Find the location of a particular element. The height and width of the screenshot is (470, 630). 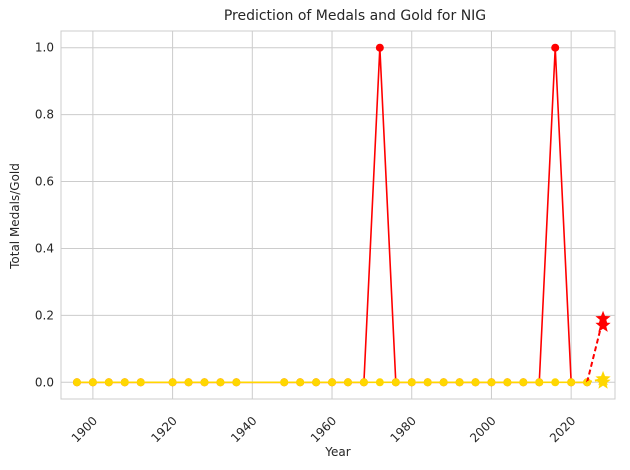

x-tick-label: 1920 is located at coordinates (163, 429).